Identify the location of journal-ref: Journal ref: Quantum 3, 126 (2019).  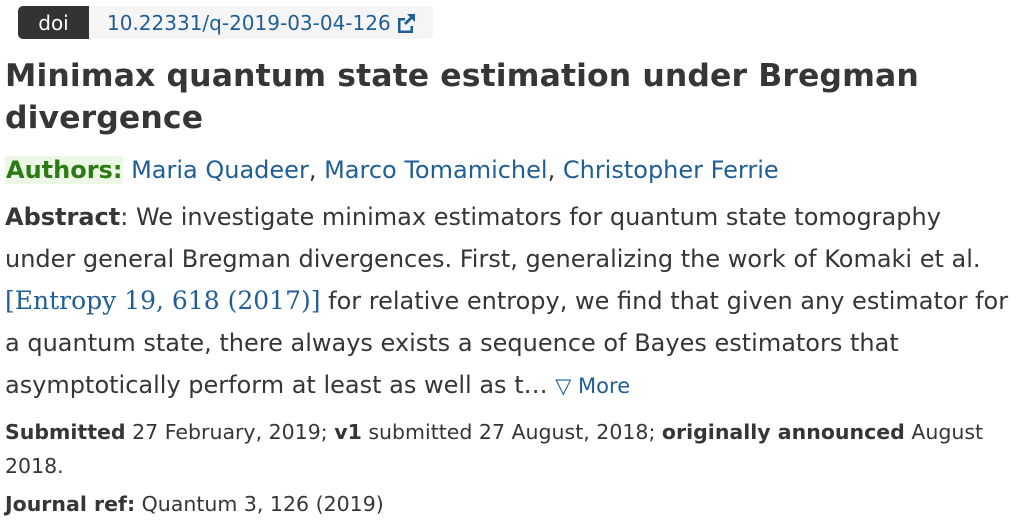
(512, 504).